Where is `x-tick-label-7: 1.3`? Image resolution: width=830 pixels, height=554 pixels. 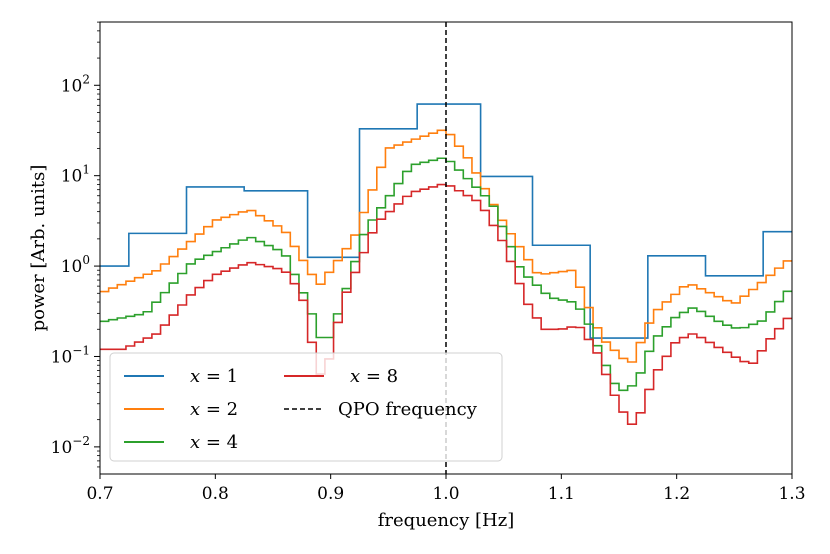 x-tick-label-7: 1.3 is located at coordinates (791, 494).